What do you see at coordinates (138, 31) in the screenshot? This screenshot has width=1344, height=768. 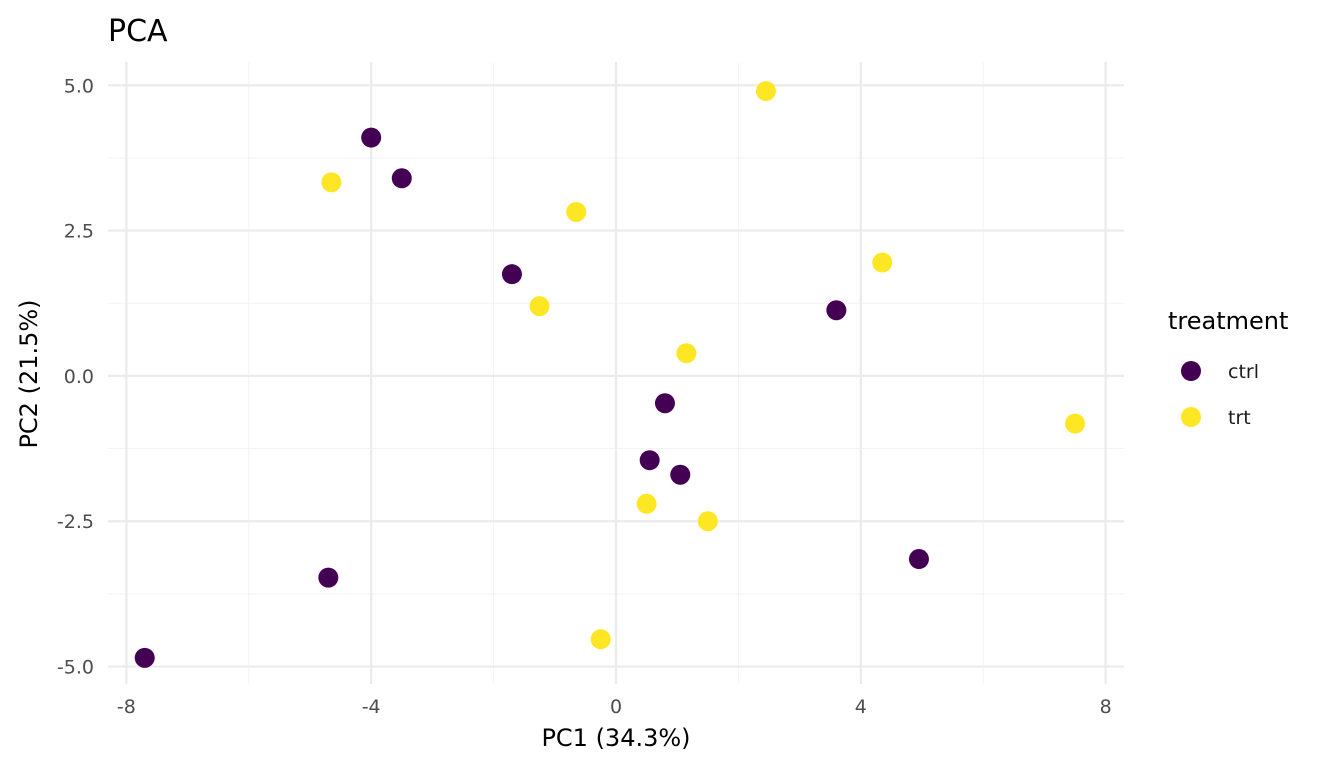 I see `chart-title: PCA` at bounding box center [138, 31].